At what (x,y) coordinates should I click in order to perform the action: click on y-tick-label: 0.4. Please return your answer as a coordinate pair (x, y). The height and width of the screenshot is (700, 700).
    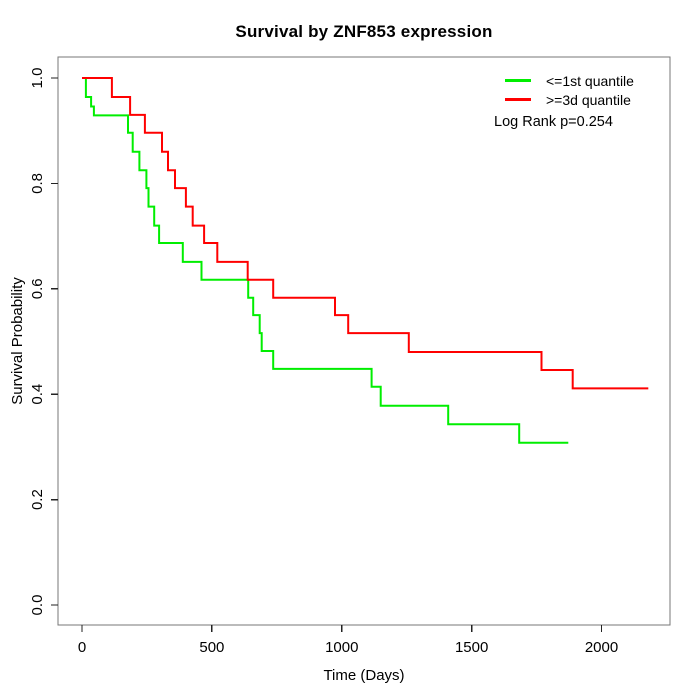
    Looking at the image, I should click on (37, 394).